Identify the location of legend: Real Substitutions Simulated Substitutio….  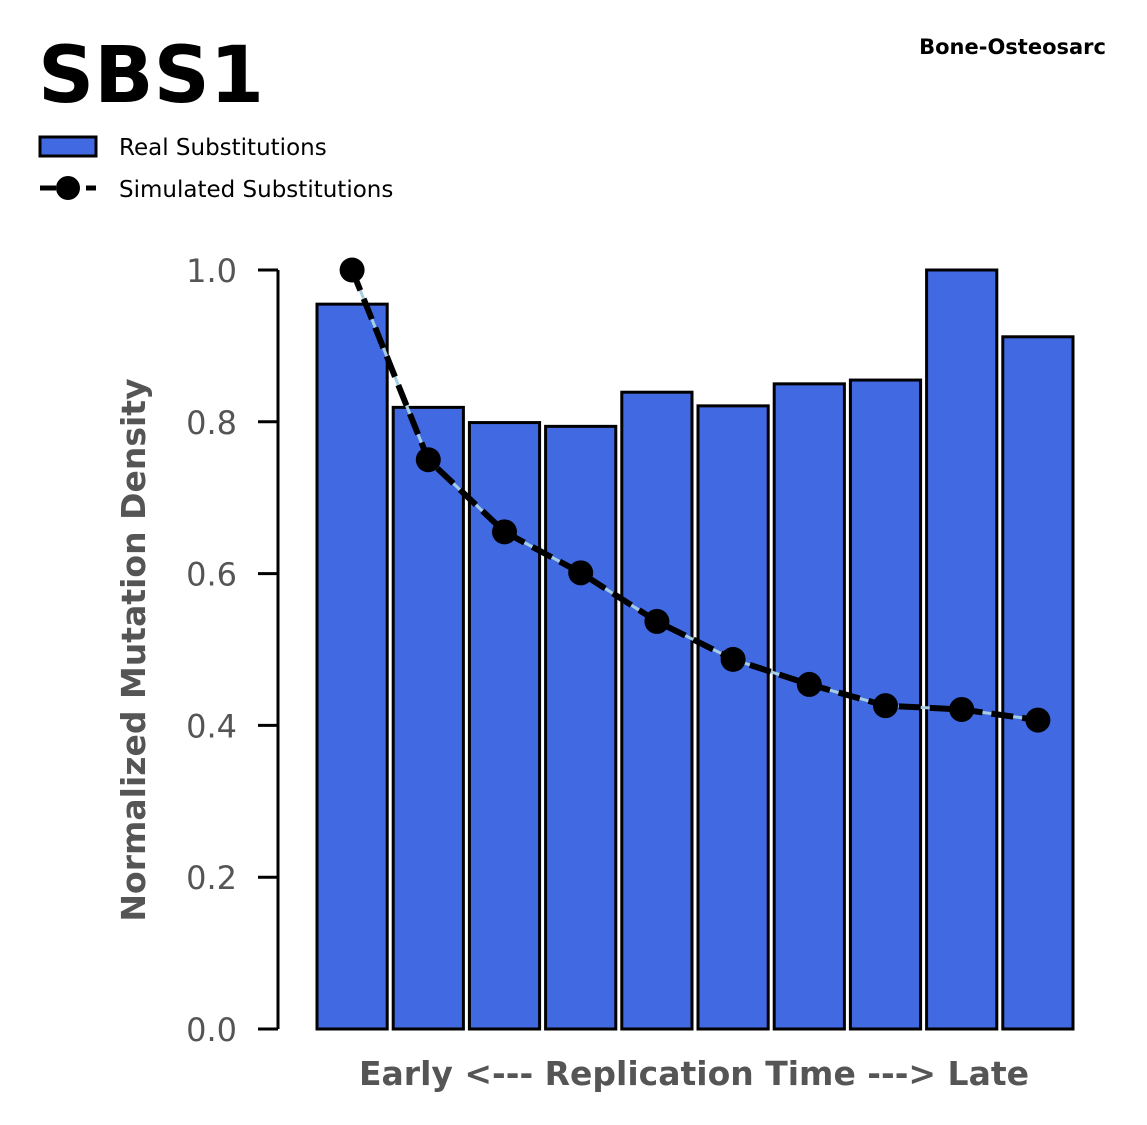
(215, 169).